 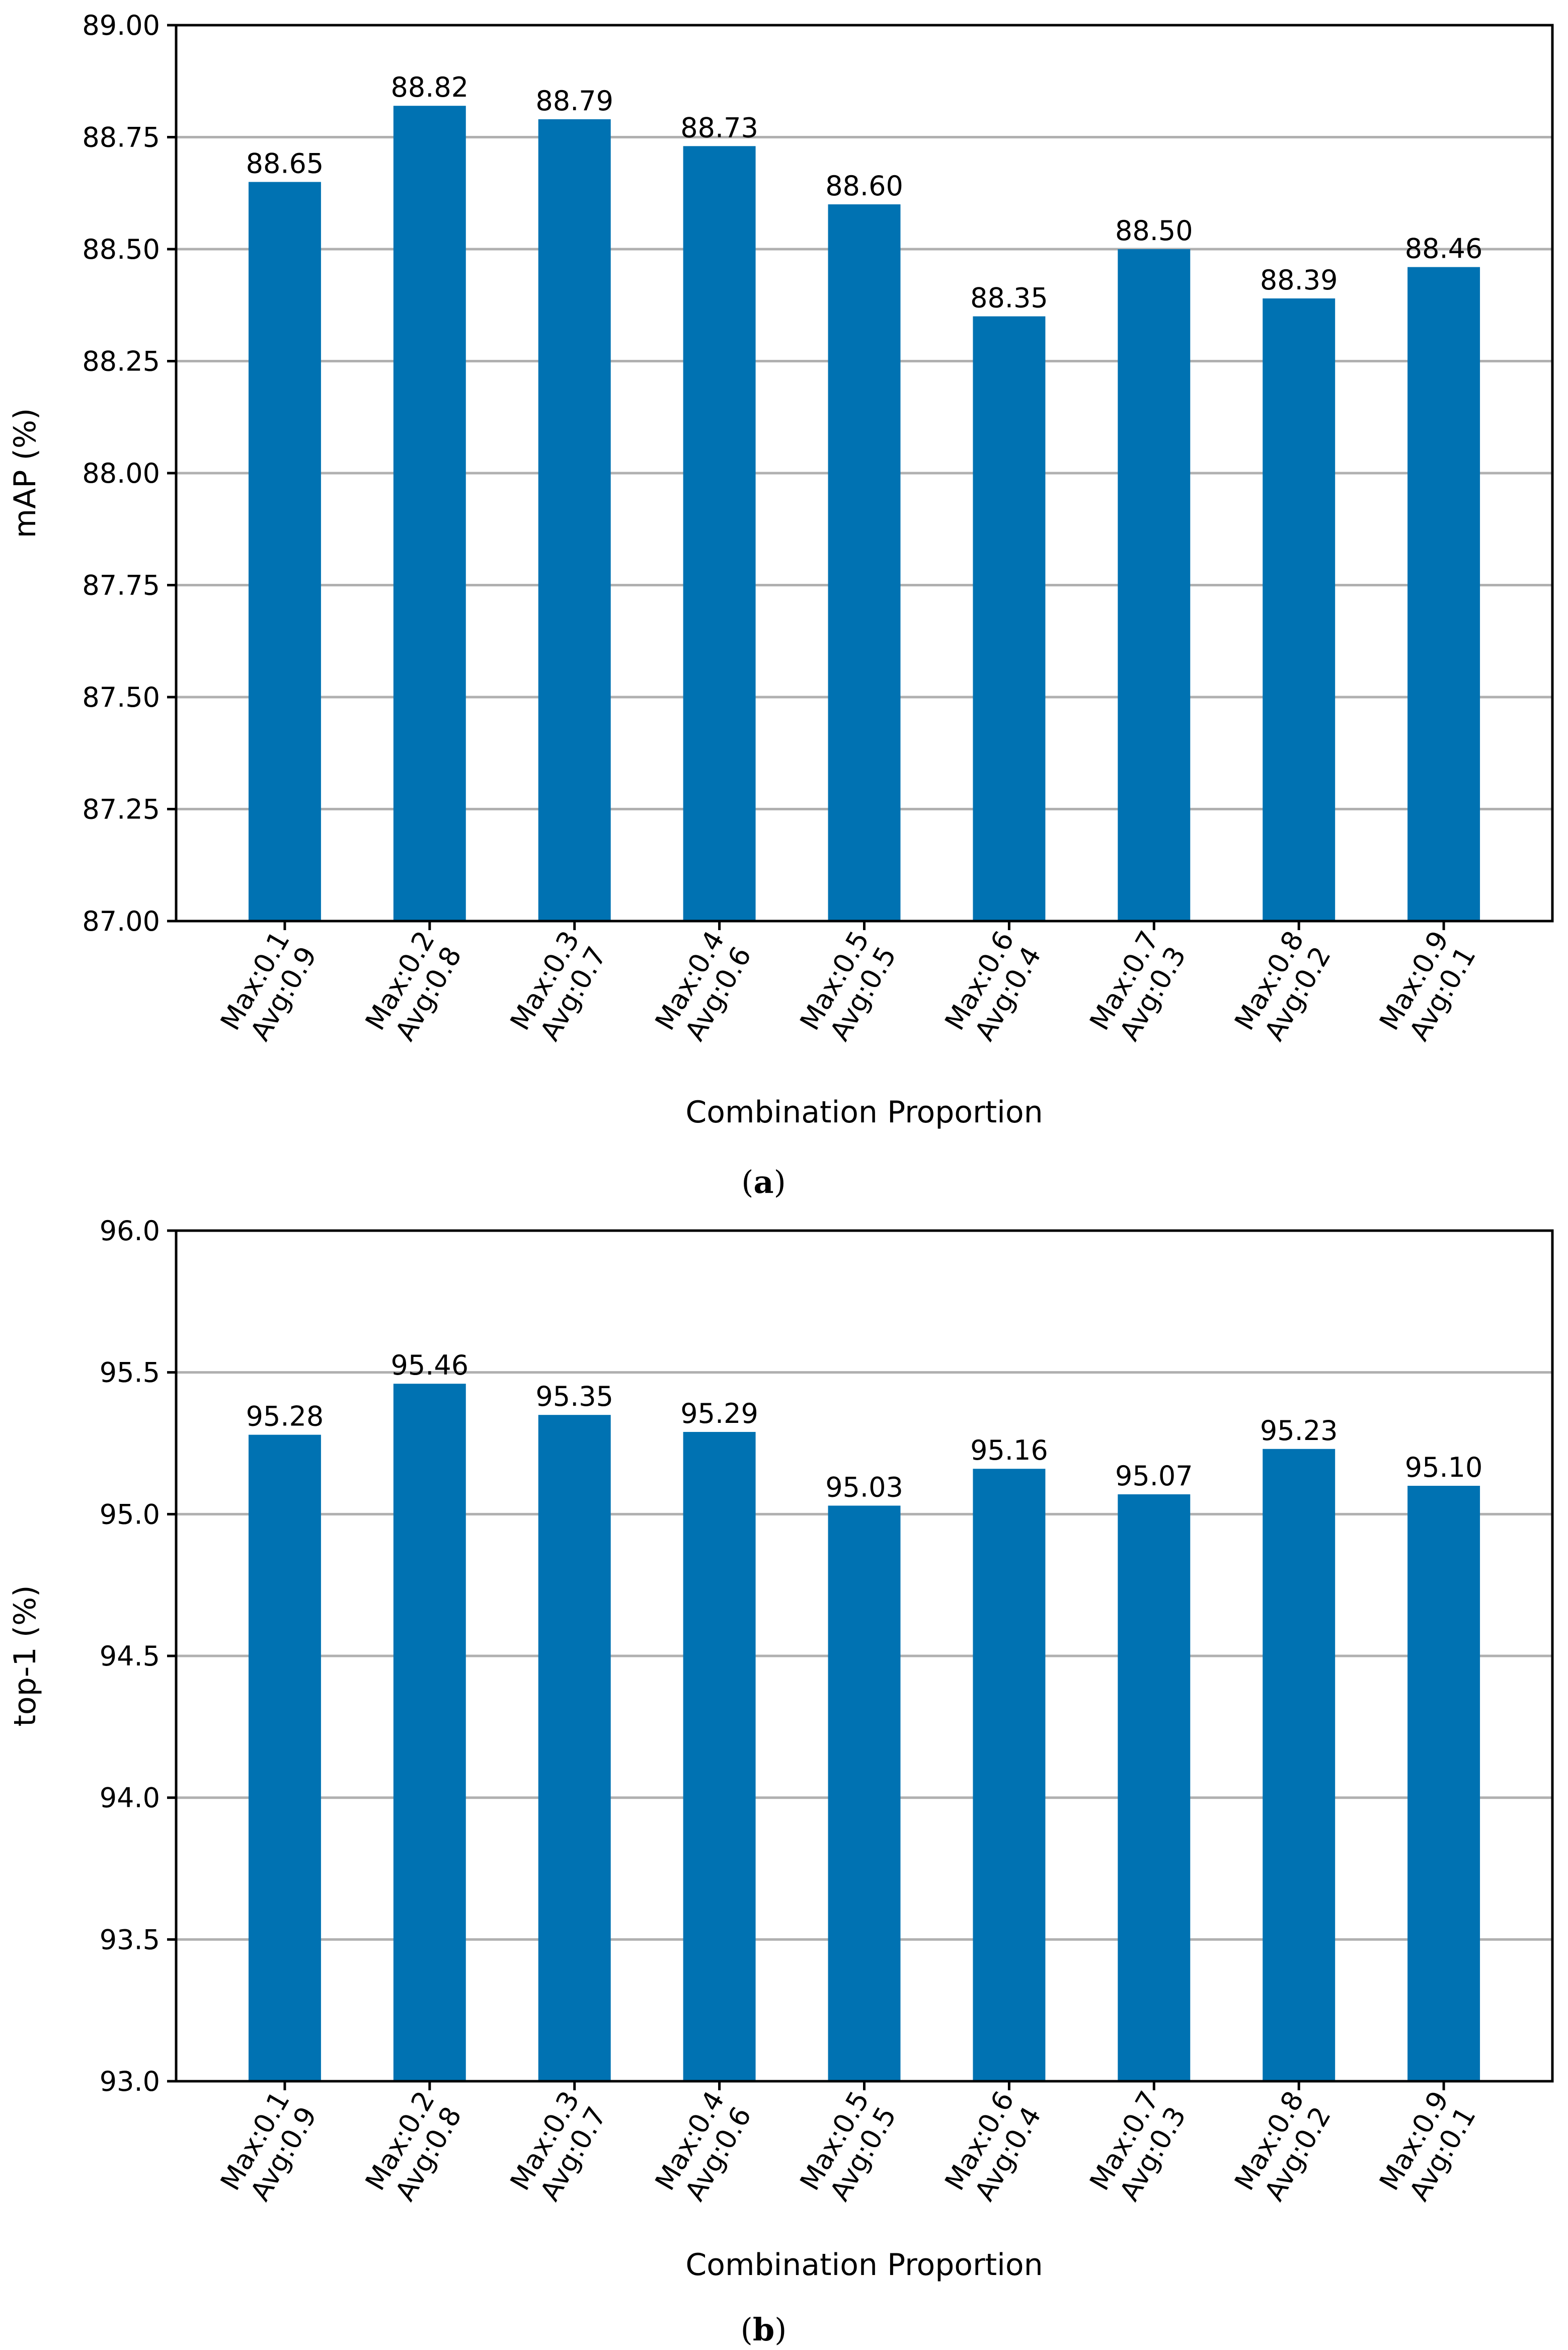 I want to click on bar-value-label: 88.65, so click(x=285, y=164).